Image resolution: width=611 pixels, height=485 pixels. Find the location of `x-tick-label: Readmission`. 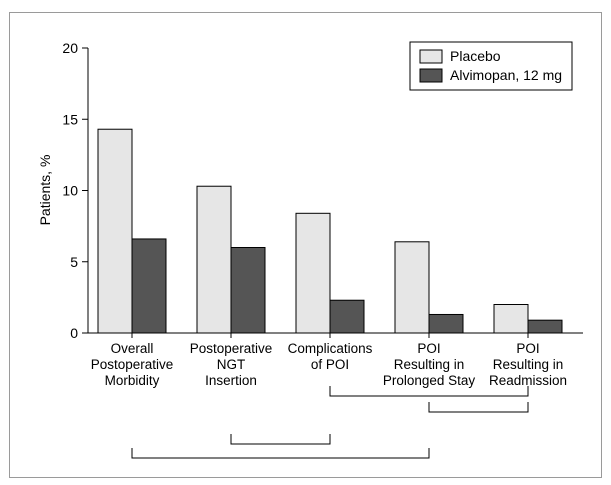

x-tick-label: Readmission is located at coordinates (528, 380).